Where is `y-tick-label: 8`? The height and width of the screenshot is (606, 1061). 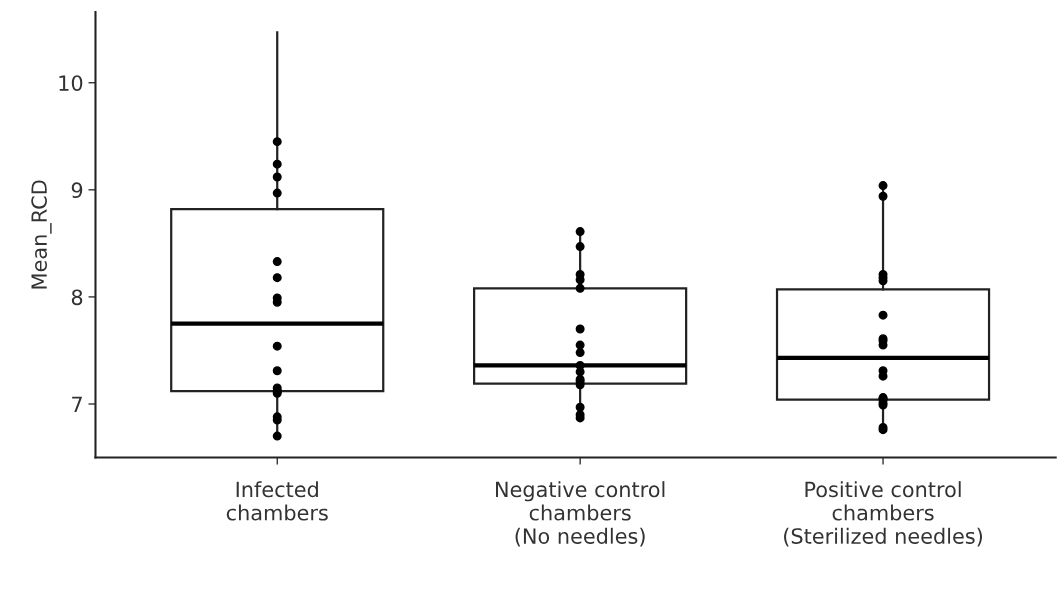 y-tick-label: 8 is located at coordinates (77, 297).